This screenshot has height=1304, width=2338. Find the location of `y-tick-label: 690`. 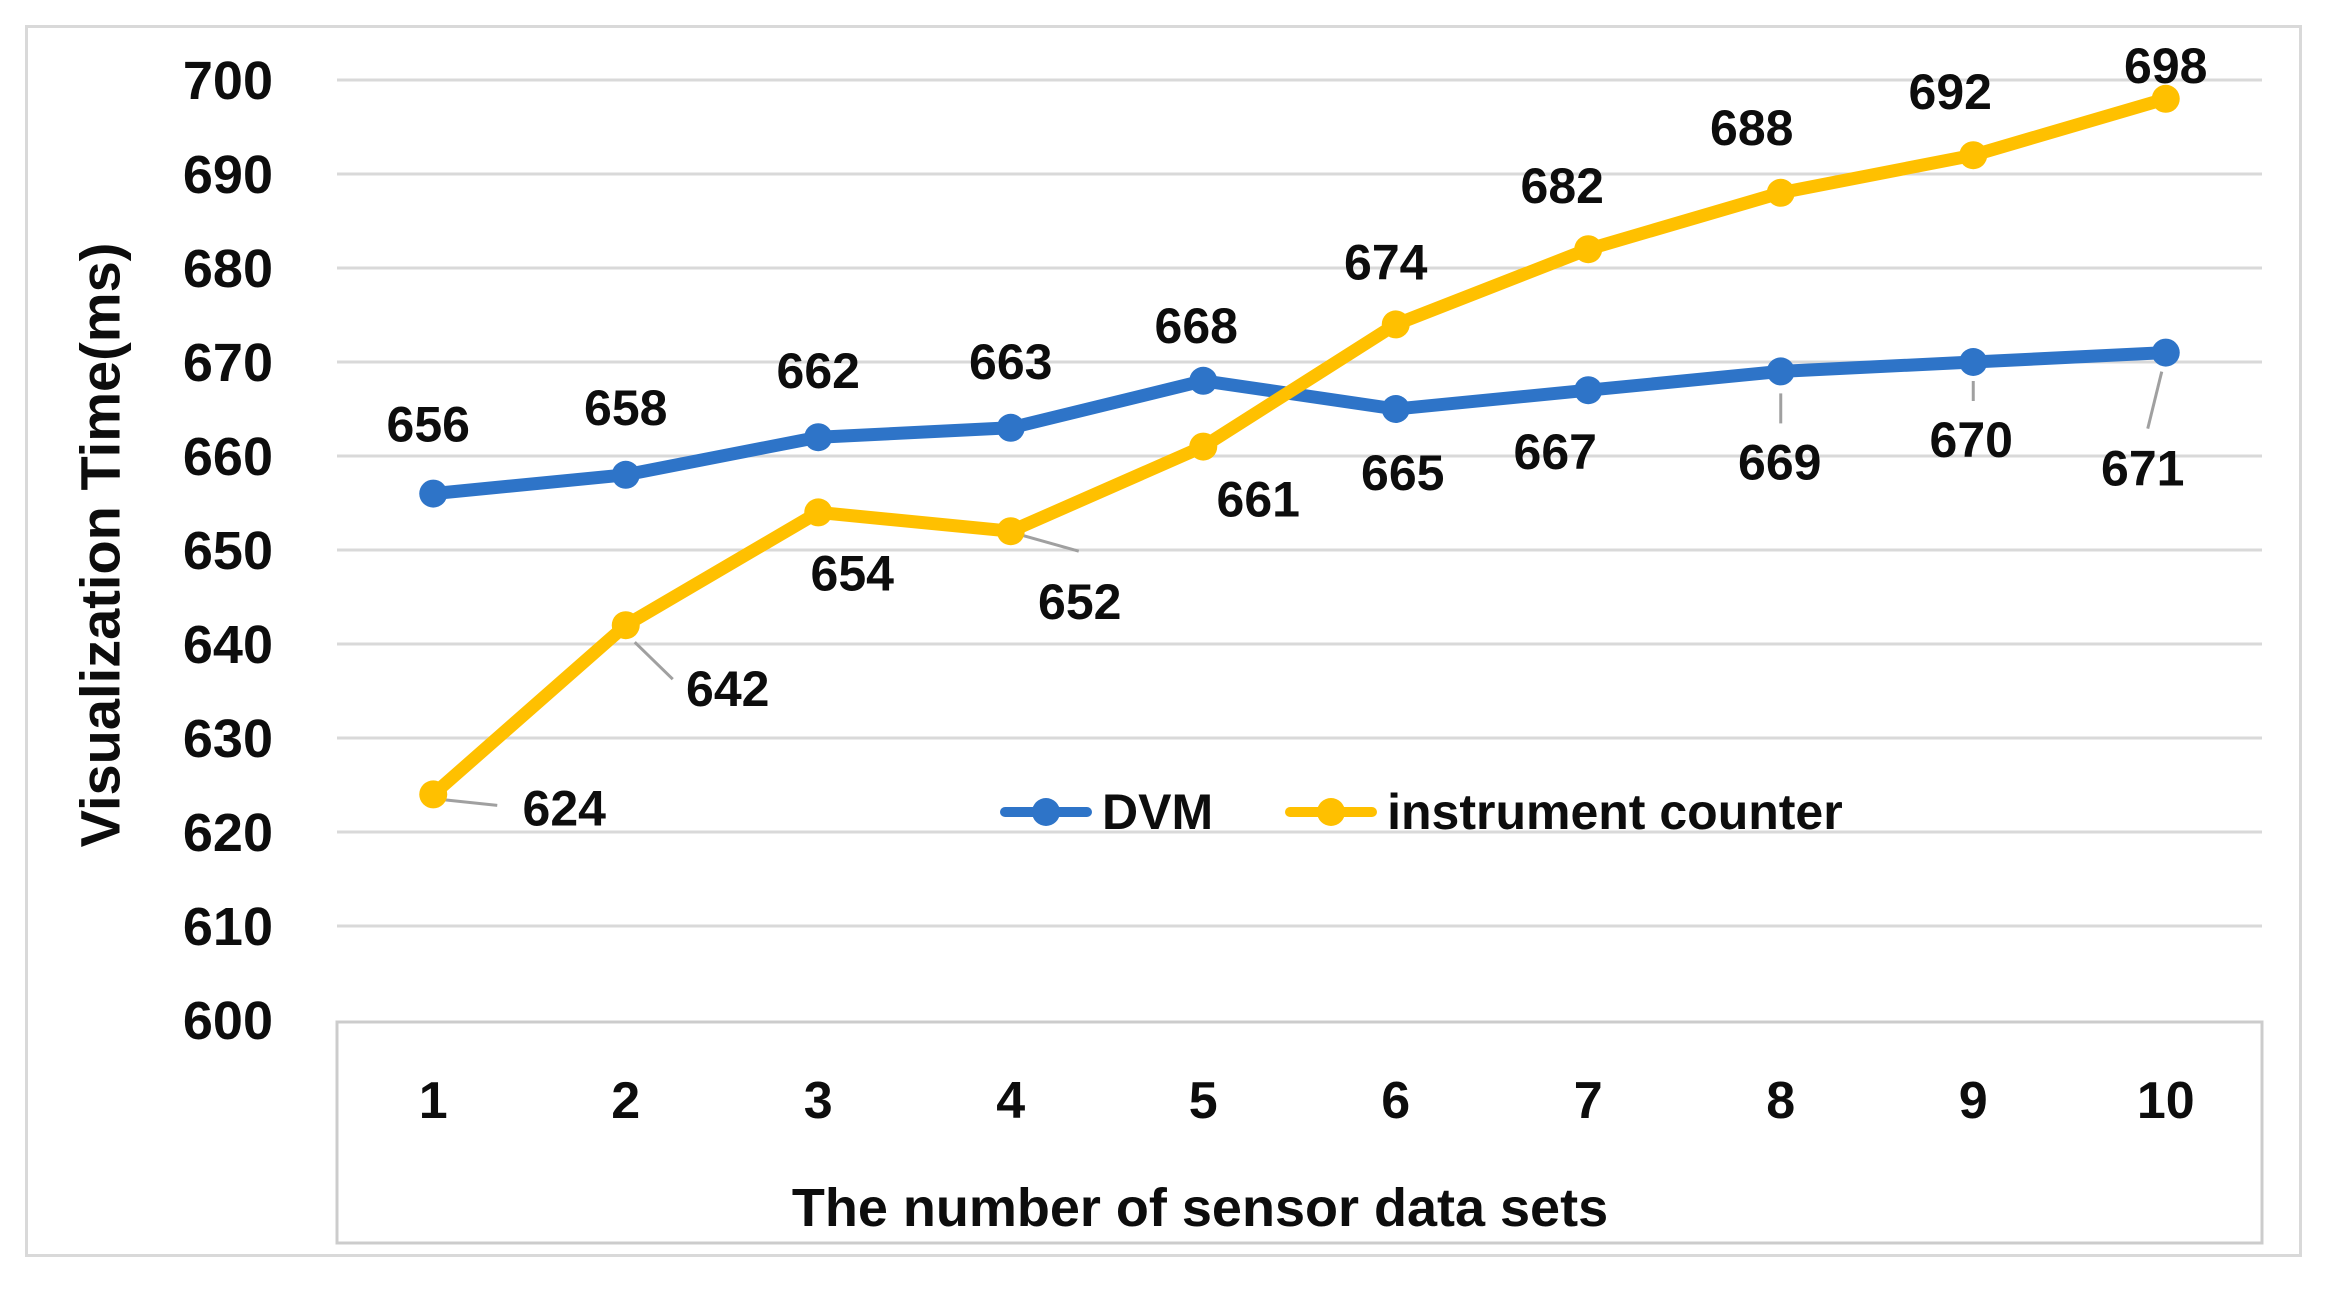

y-tick-label: 690 is located at coordinates (228, 175).